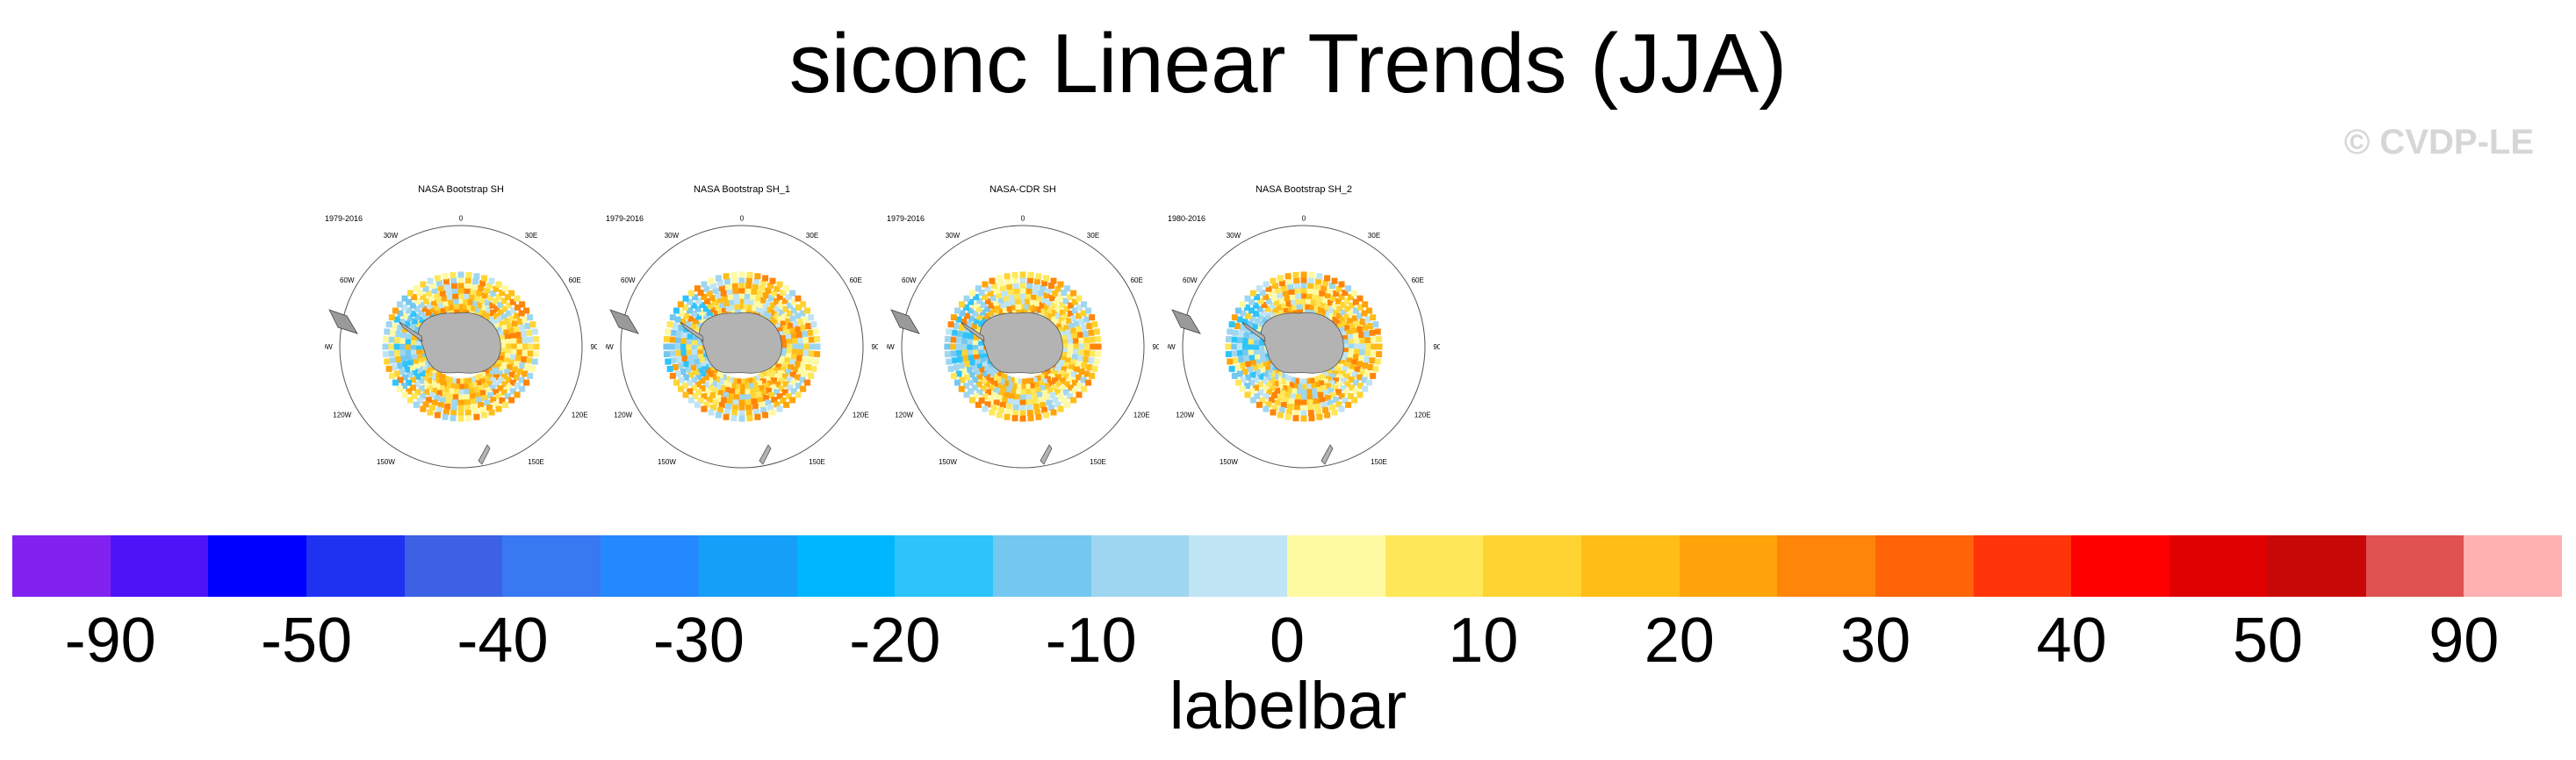 Image resolution: width=2576 pixels, height=760 pixels. Describe the element at coordinates (812, 236) in the screenshot. I see `longitude-label: 30E` at that location.